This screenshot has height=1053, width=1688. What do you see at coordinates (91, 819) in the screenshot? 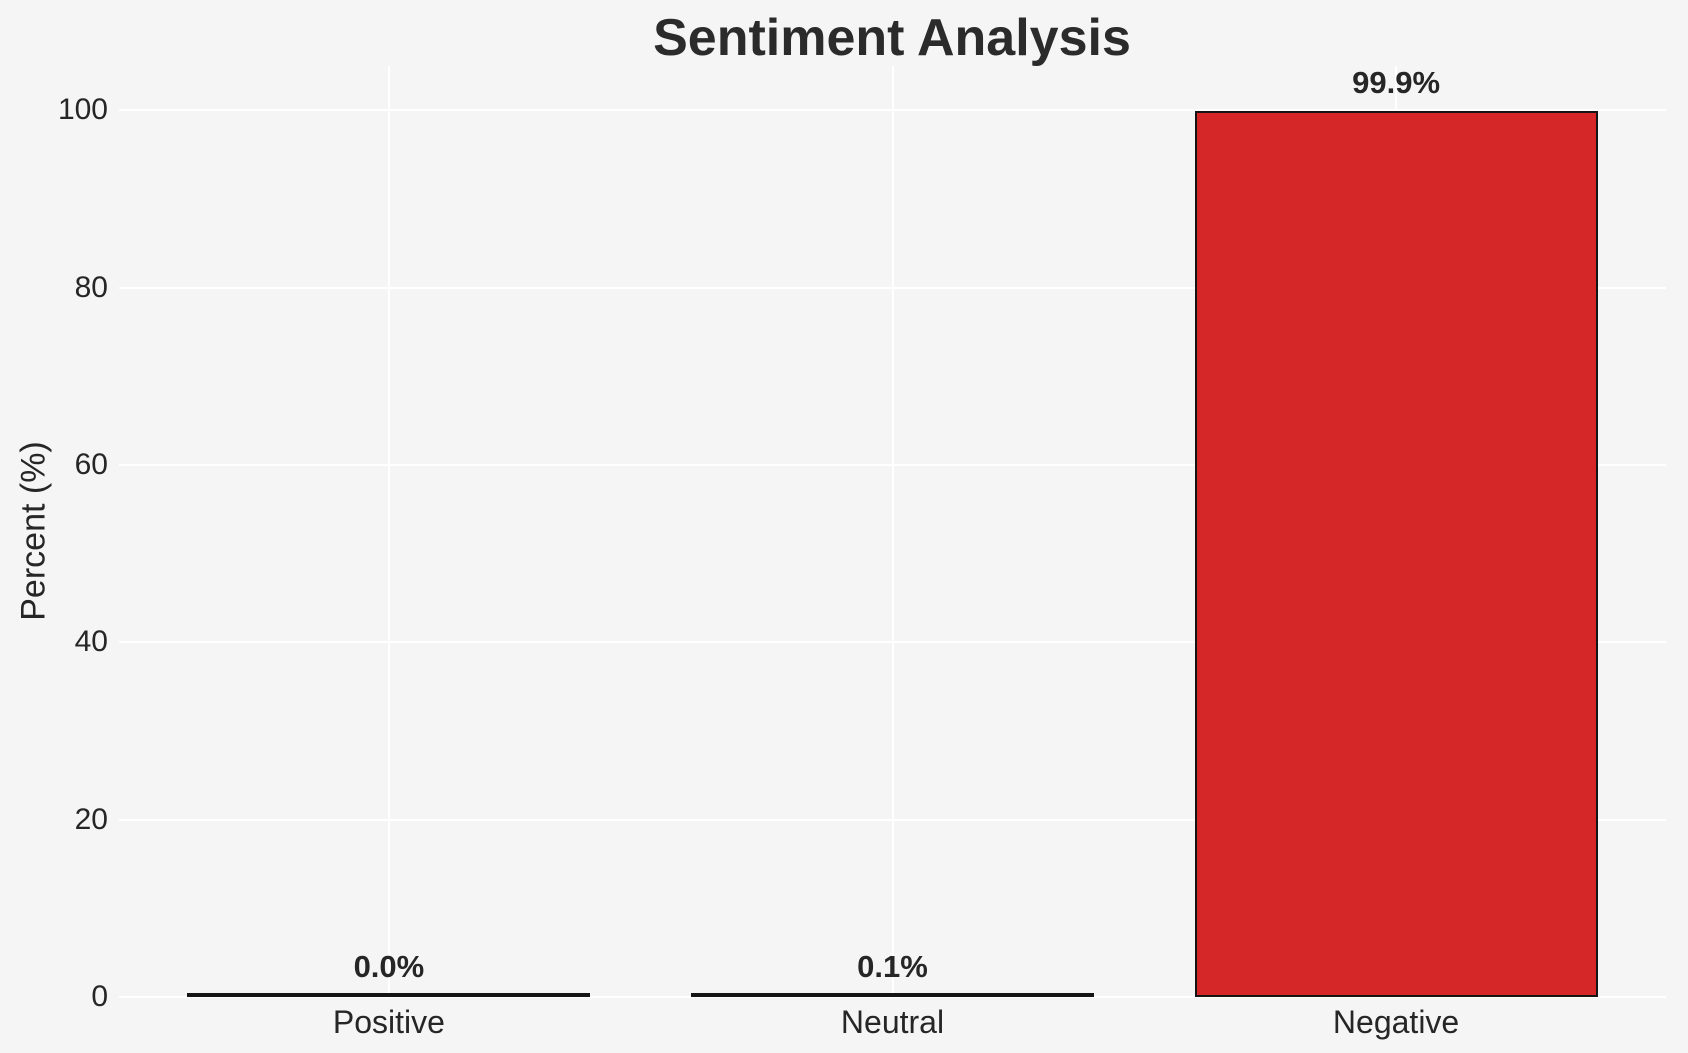
I see `y-tick-label: 20` at bounding box center [91, 819].